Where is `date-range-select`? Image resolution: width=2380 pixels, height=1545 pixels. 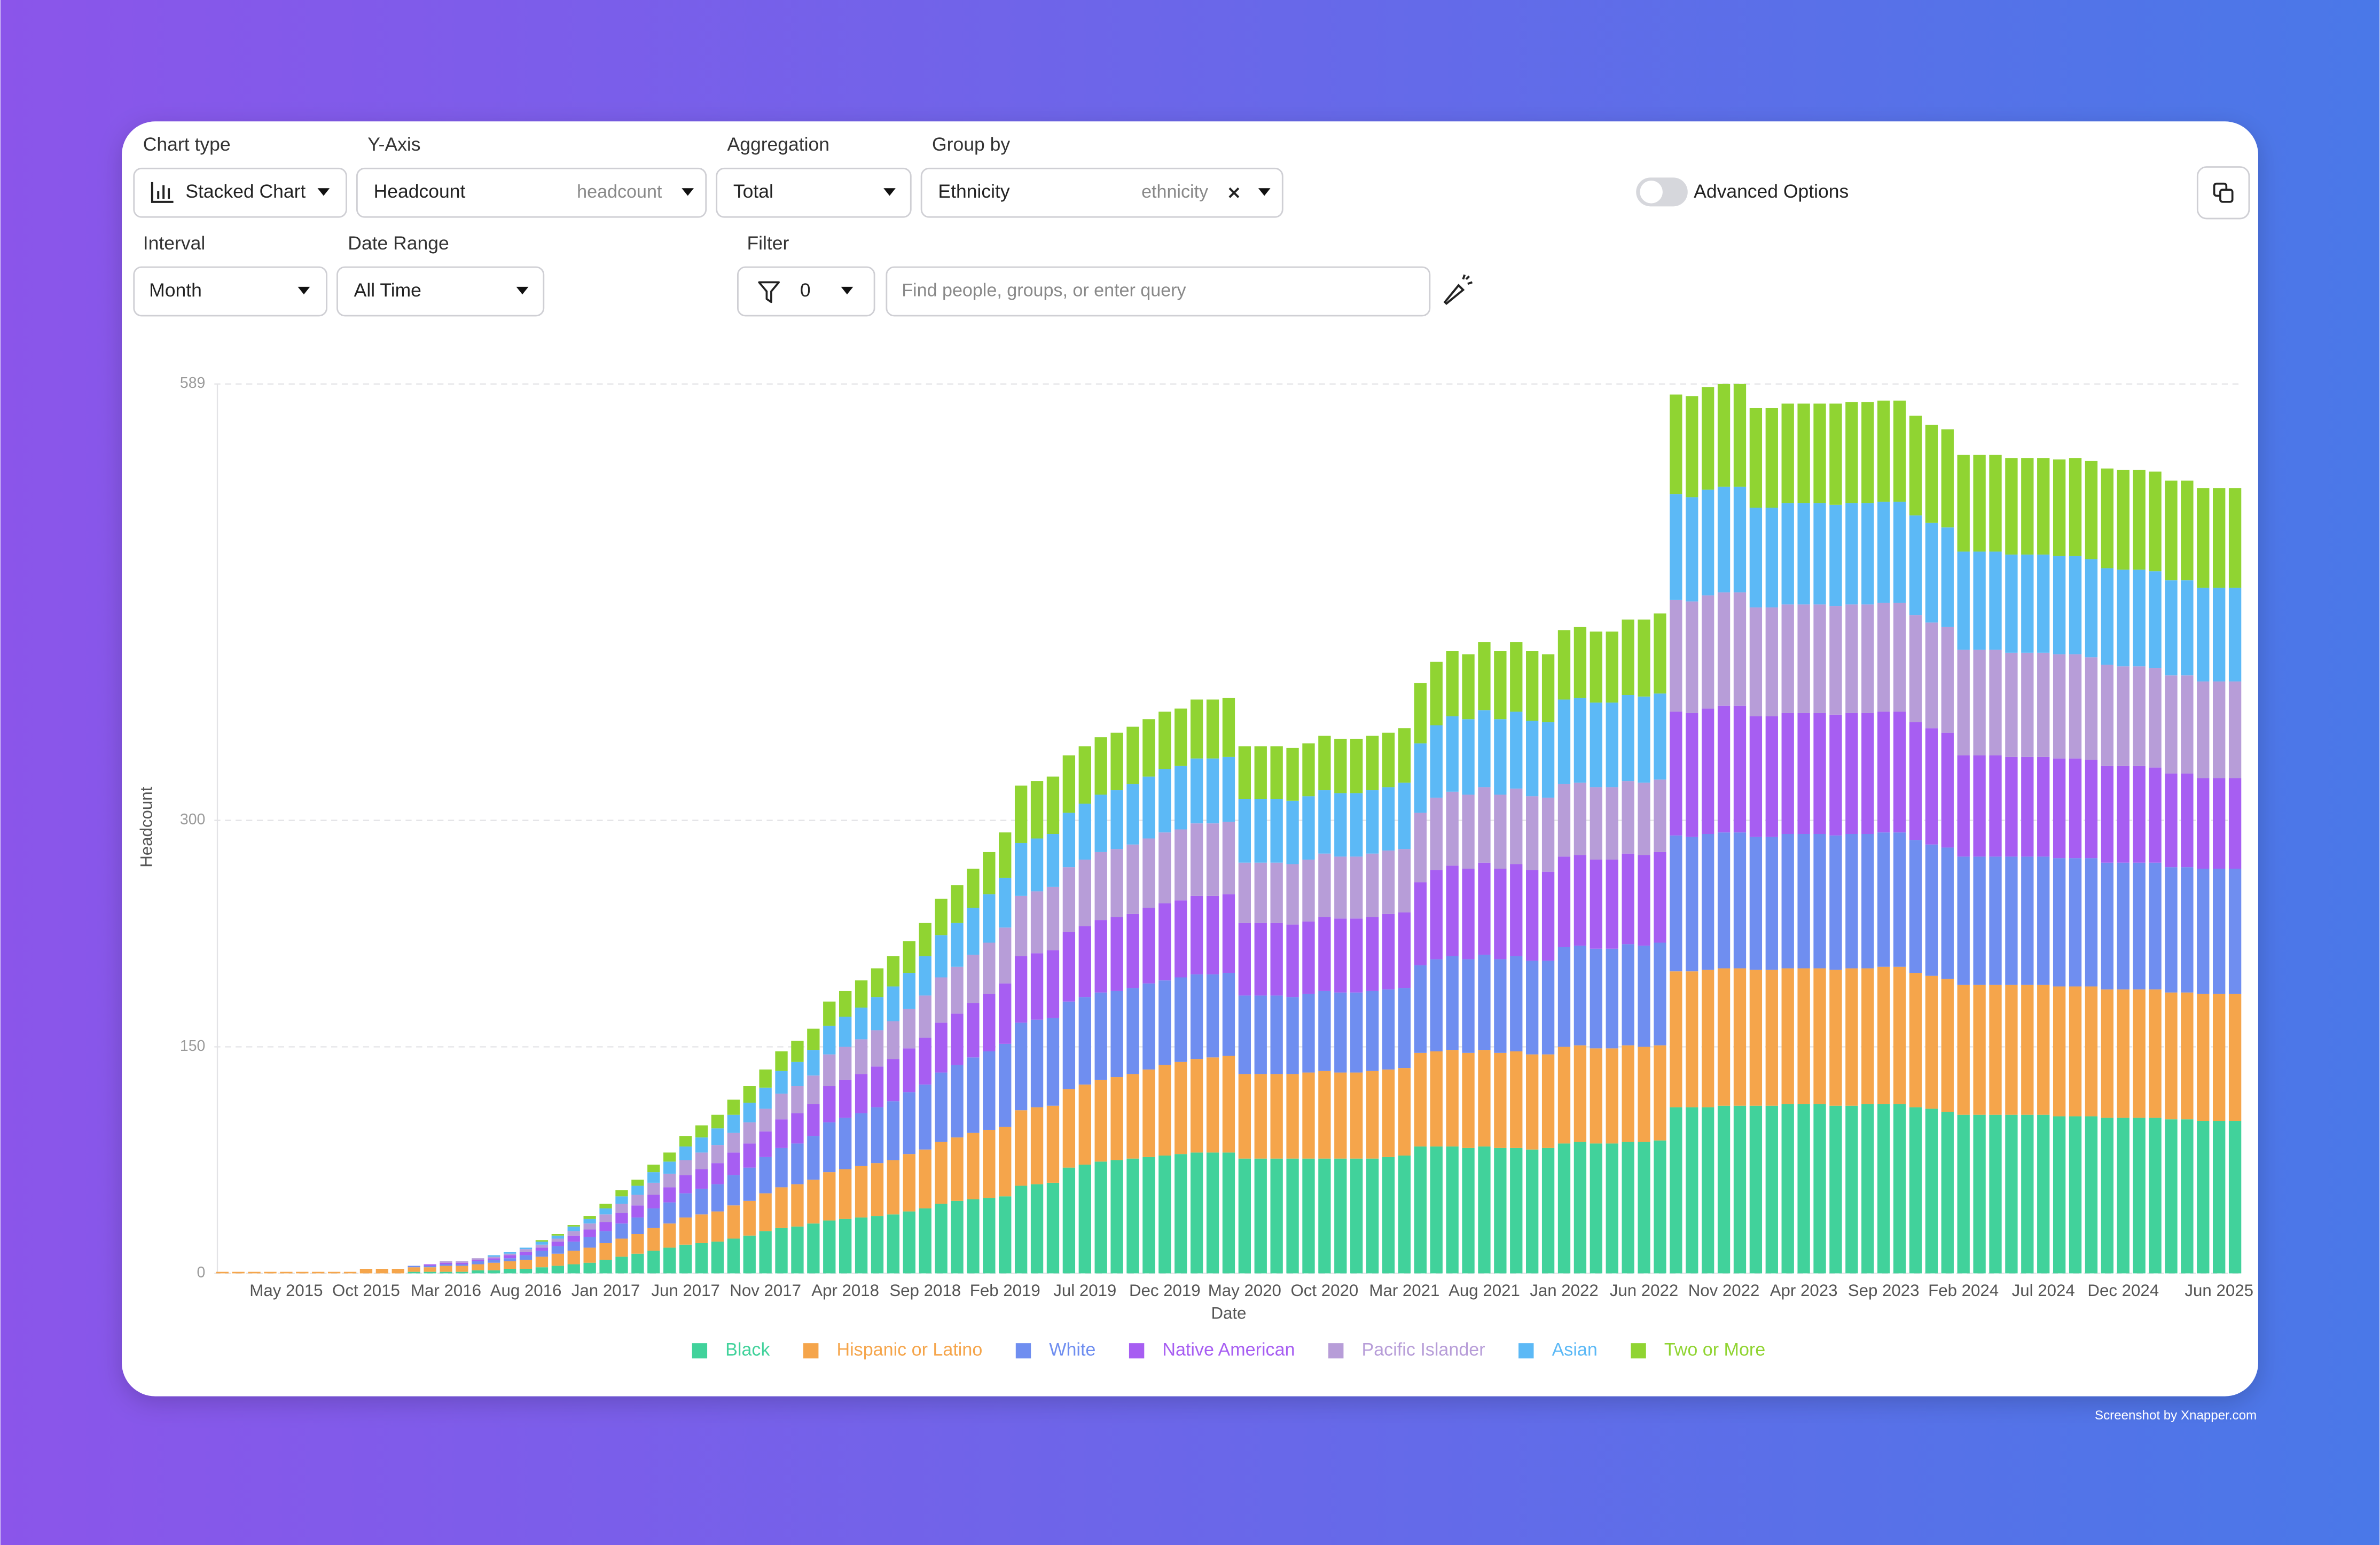
date-range-select is located at coordinates (440, 291).